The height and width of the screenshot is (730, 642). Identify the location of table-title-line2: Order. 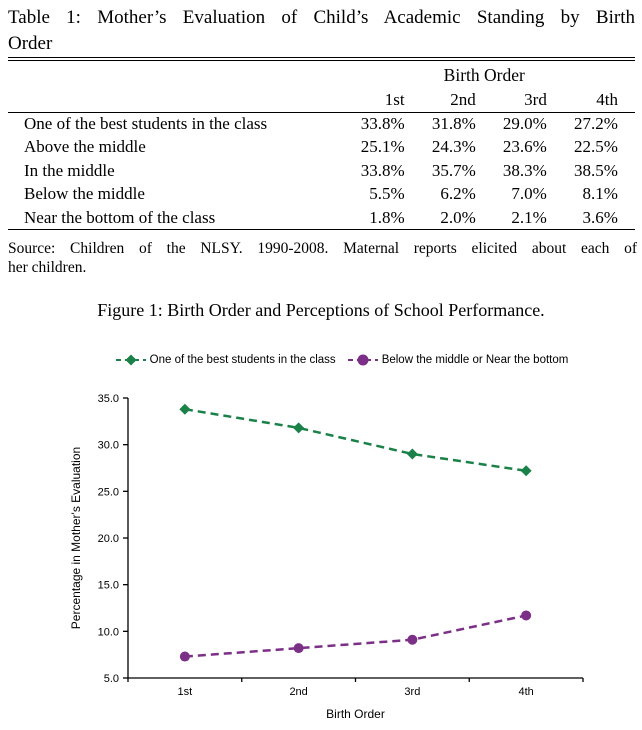
(30, 43).